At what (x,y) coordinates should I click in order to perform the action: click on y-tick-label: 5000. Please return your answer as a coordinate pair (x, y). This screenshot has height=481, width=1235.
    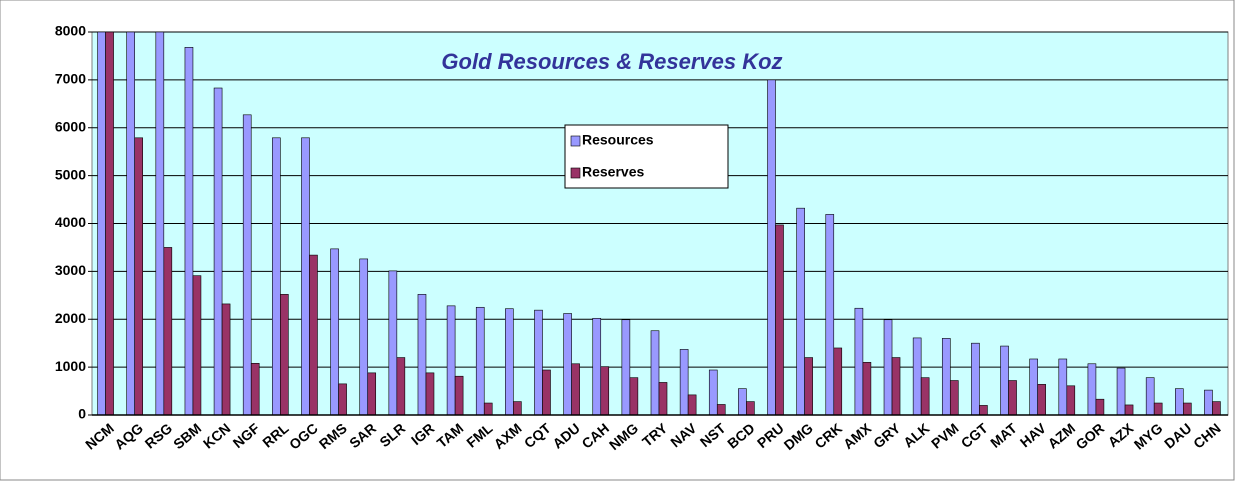
    Looking at the image, I should click on (70, 174).